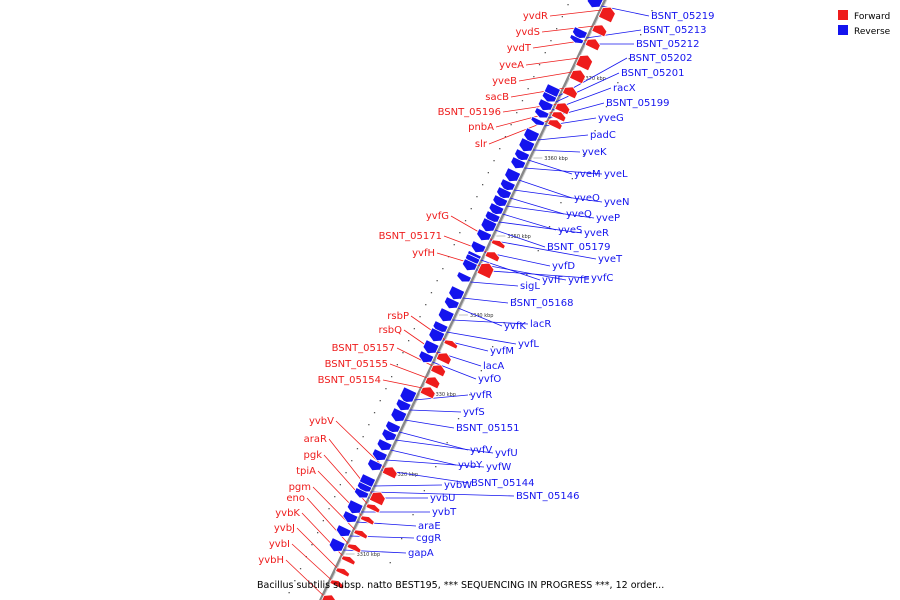  Describe the element at coordinates (533, 274) in the screenshot. I see `leader-line-yvfc` at that location.